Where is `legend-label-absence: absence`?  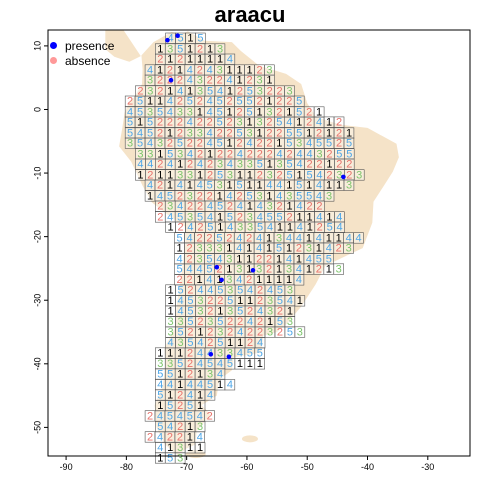 legend-label-absence: absence is located at coordinates (88, 60).